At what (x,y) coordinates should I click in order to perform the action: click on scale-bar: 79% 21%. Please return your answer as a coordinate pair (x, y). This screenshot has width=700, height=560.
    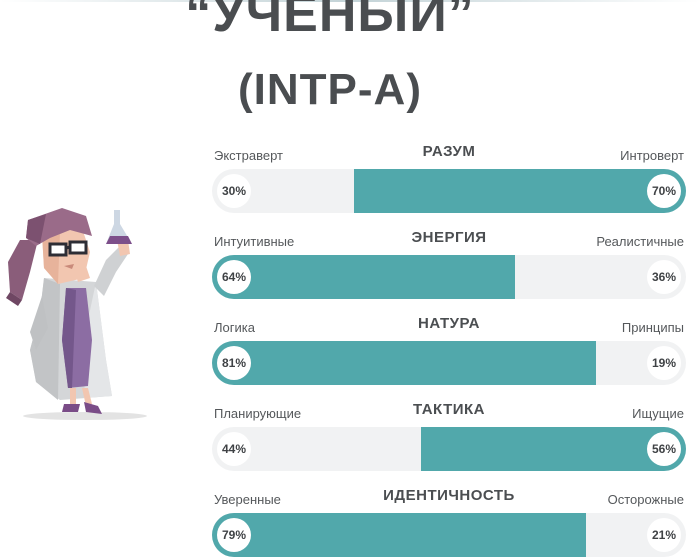
    Looking at the image, I should click on (449, 535).